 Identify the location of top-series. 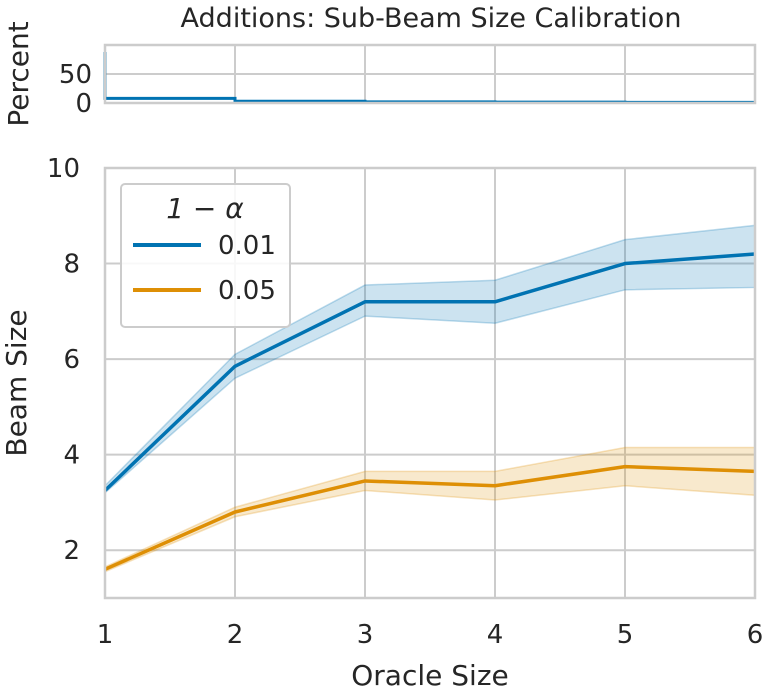
(429, 77).